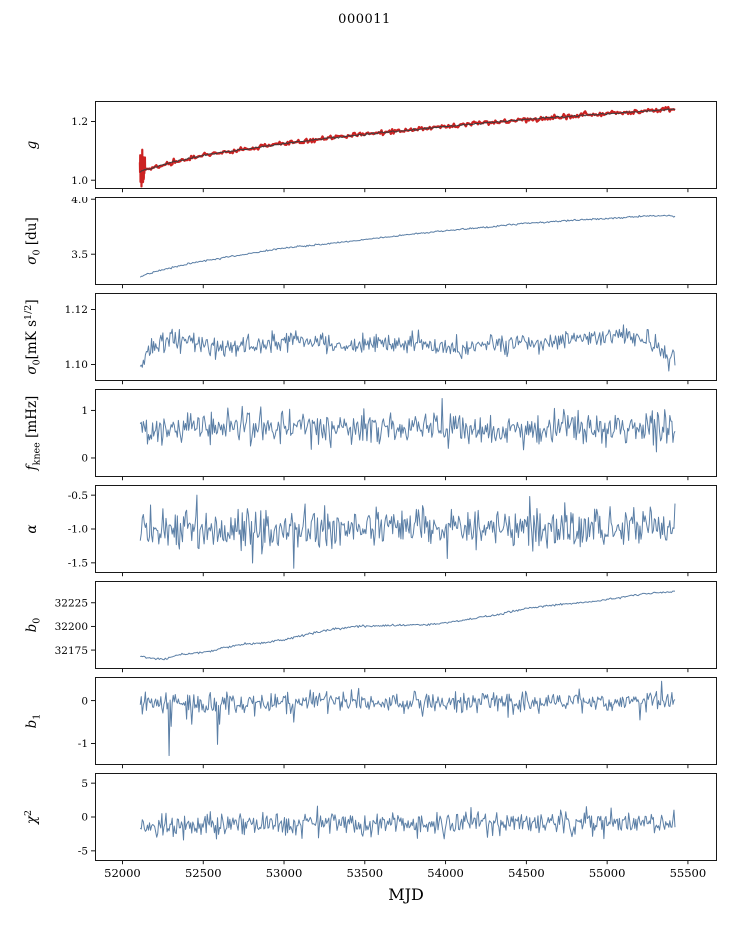 This screenshot has height=944, width=729. What do you see at coordinates (79, 122) in the screenshot?
I see `ytick-label: 1.2` at bounding box center [79, 122].